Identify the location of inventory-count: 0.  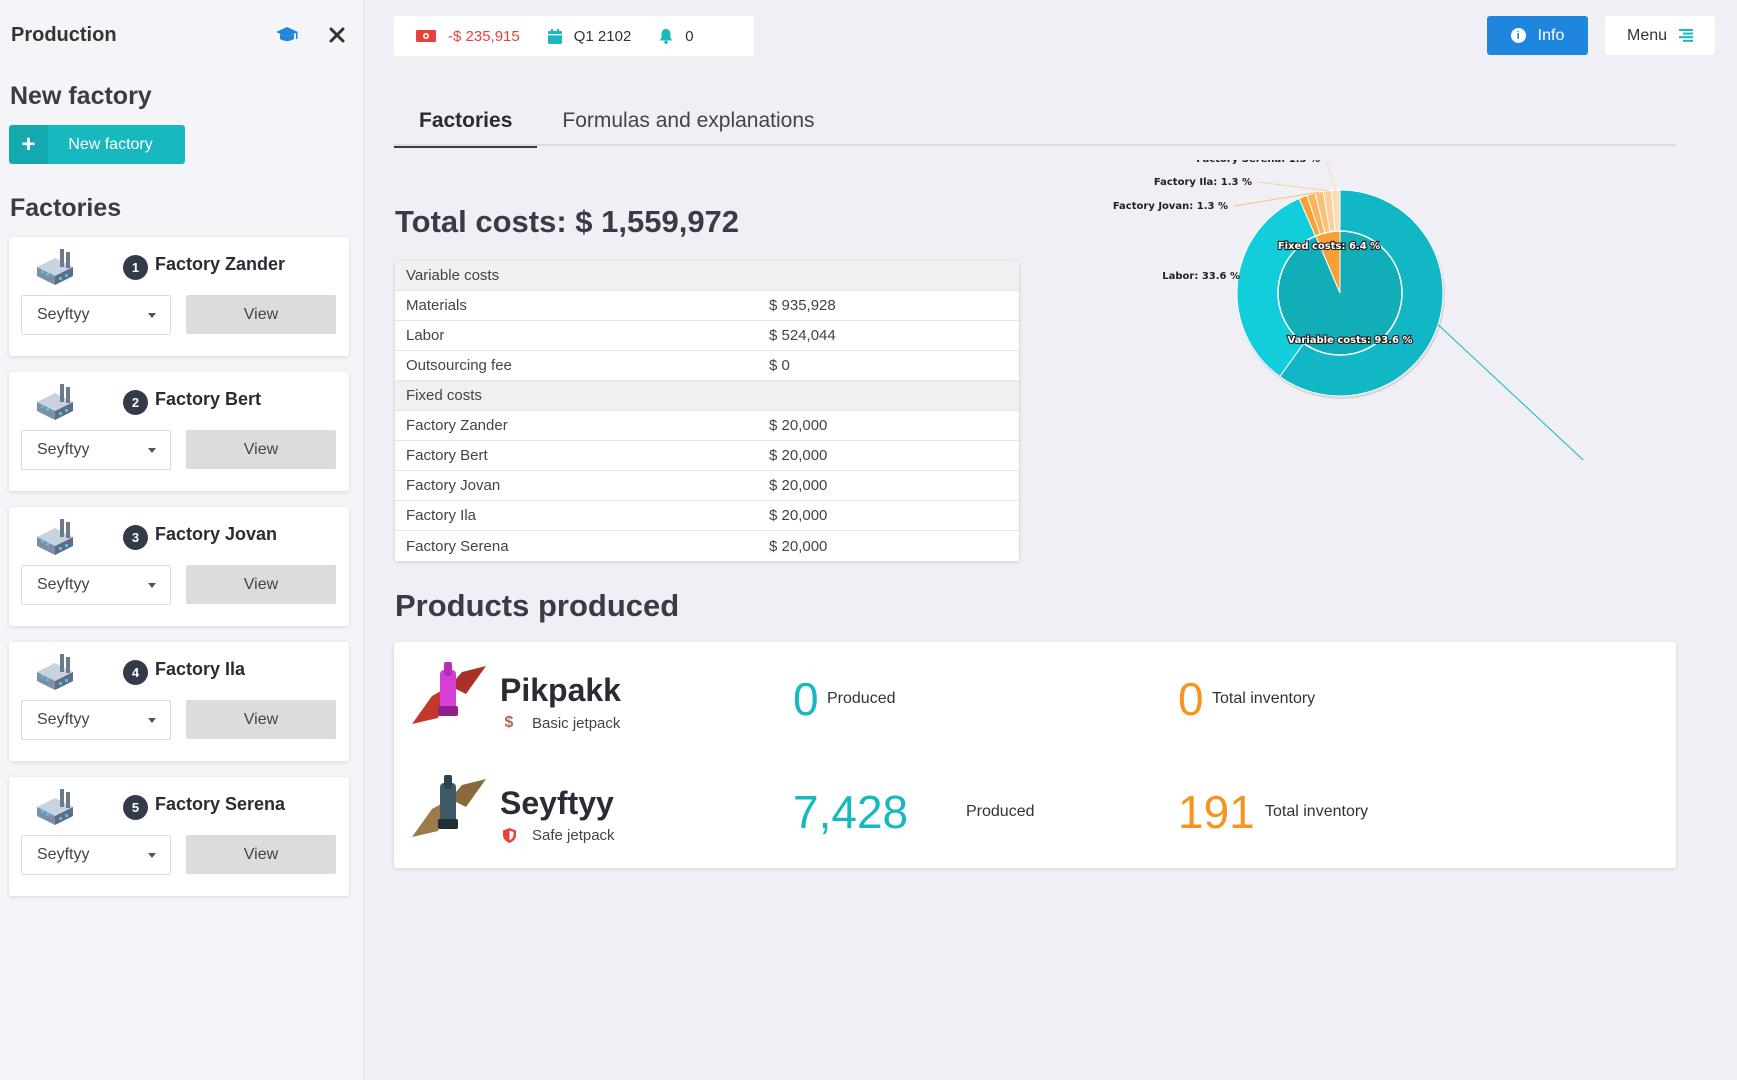
(1191, 699).